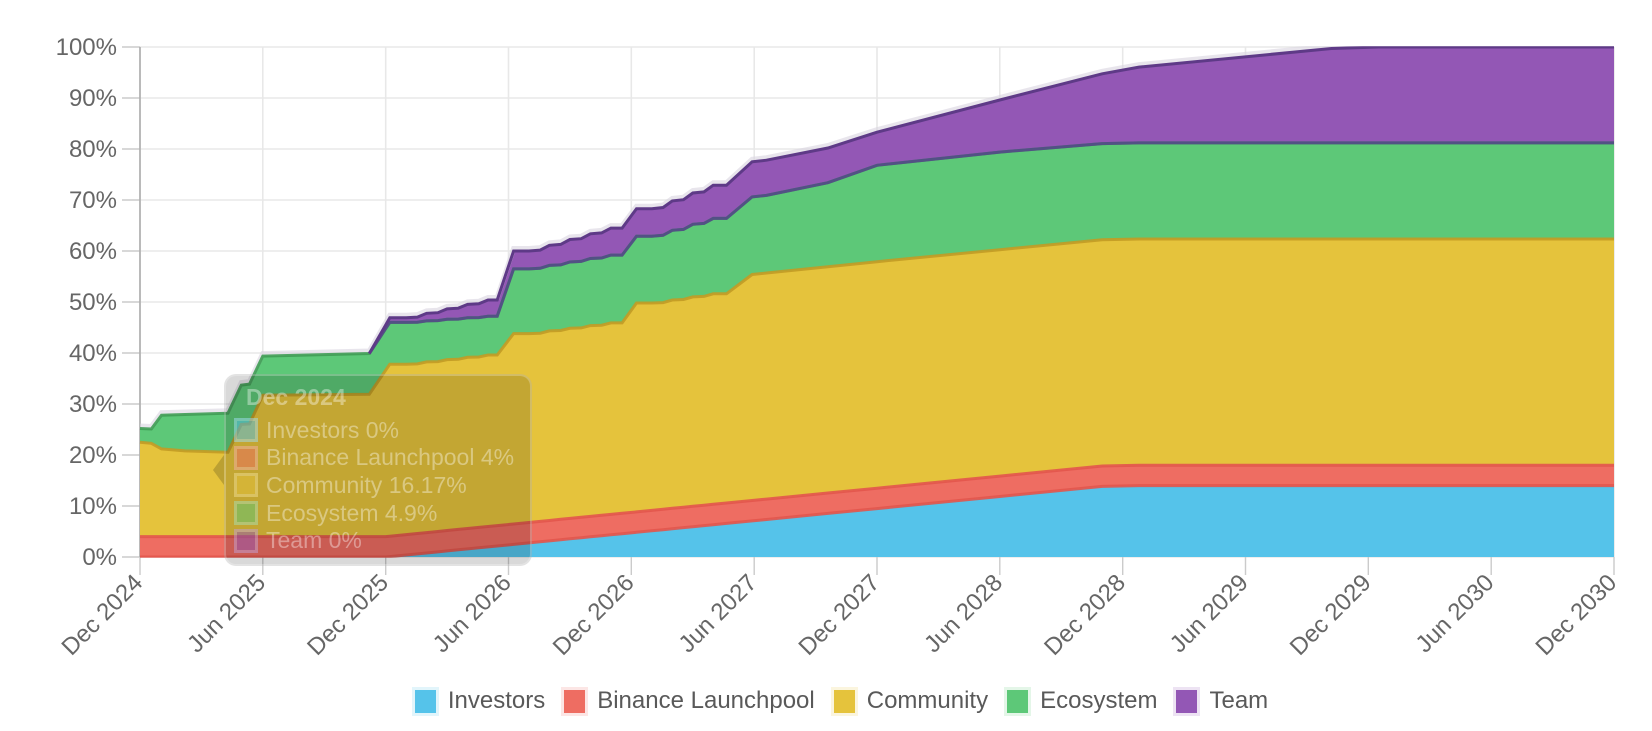  I want to click on svg-text: Dec 2026, so click(594, 615).